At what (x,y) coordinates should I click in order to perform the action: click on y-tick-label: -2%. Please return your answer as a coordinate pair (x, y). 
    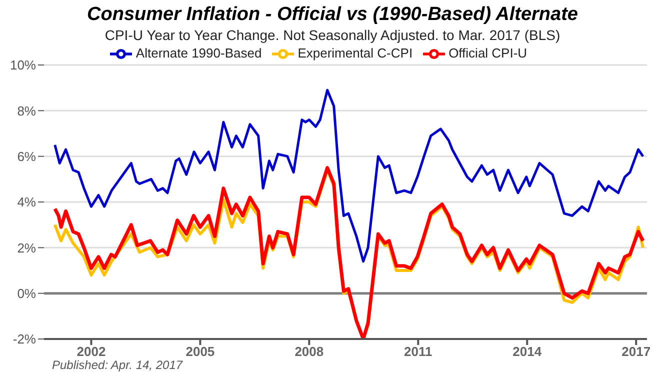
    Looking at the image, I should click on (24, 339).